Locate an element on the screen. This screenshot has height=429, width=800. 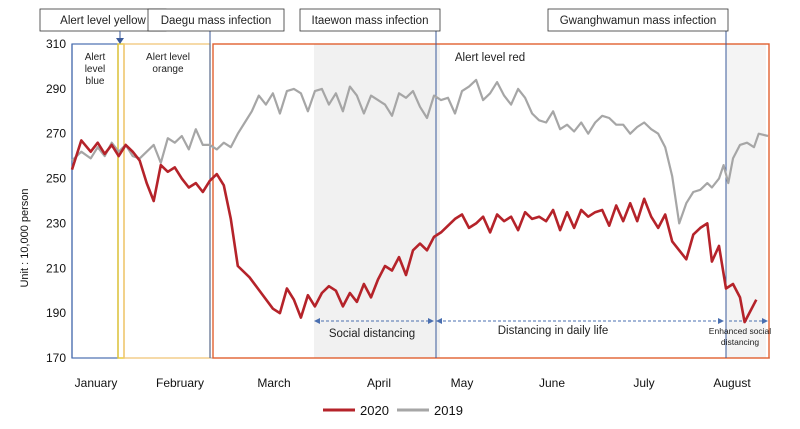
y-tick-label: 210 is located at coordinates (56, 268).